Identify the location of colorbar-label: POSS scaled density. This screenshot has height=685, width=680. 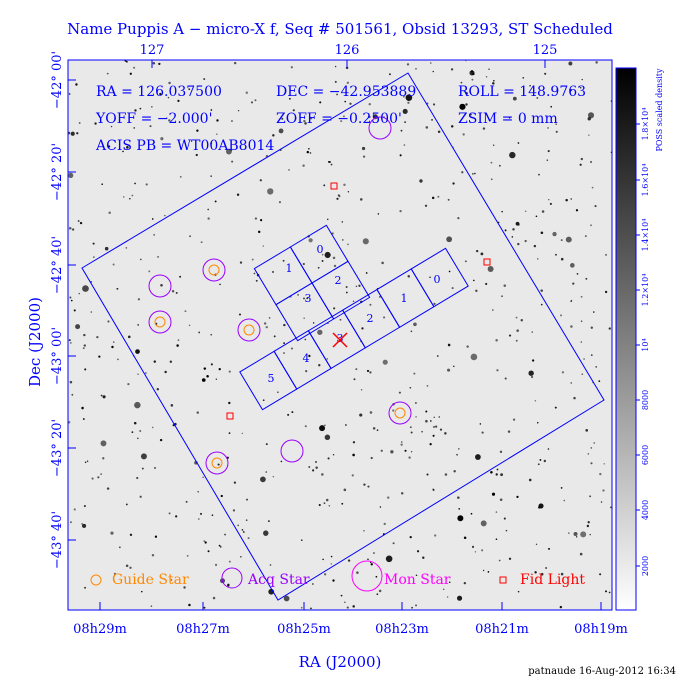
(659, 110).